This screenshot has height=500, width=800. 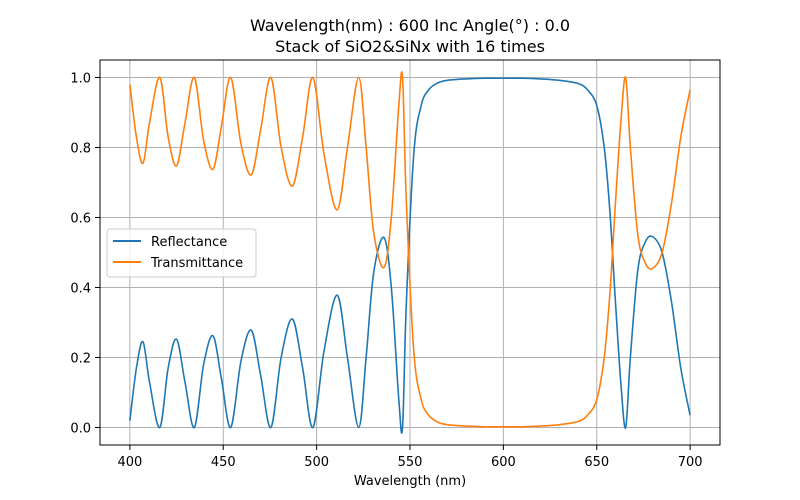 What do you see at coordinates (410, 46) in the screenshot?
I see `chart-title-line-2: Stack of SiO2&SiNx with 16 times` at bounding box center [410, 46].